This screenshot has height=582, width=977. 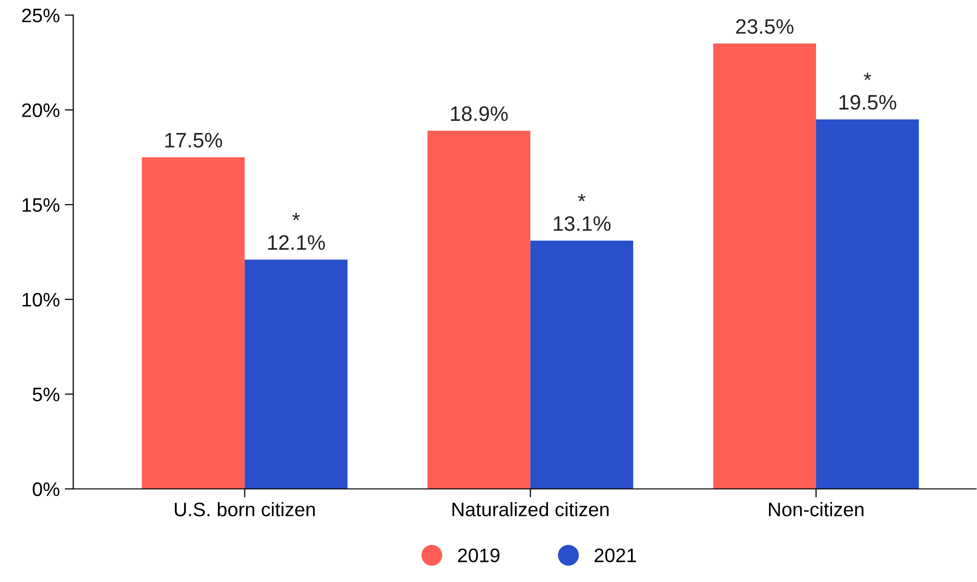 I want to click on x-tick-label: U.S. born citizen, so click(x=244, y=509).